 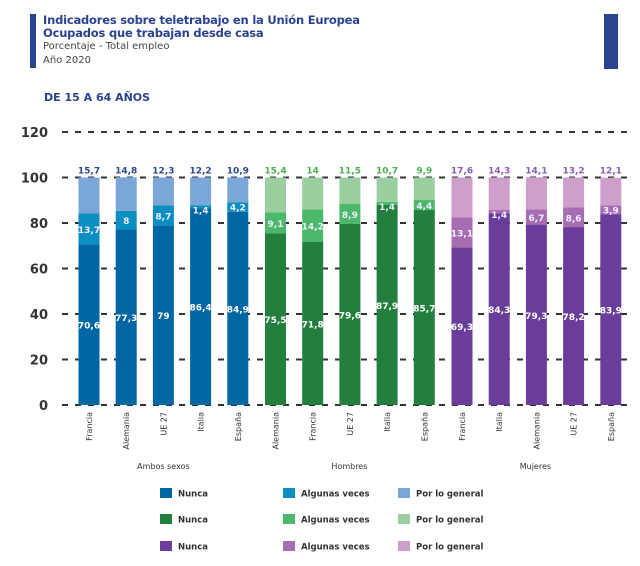 I want to click on data-label: 87,9, so click(x=387, y=307).